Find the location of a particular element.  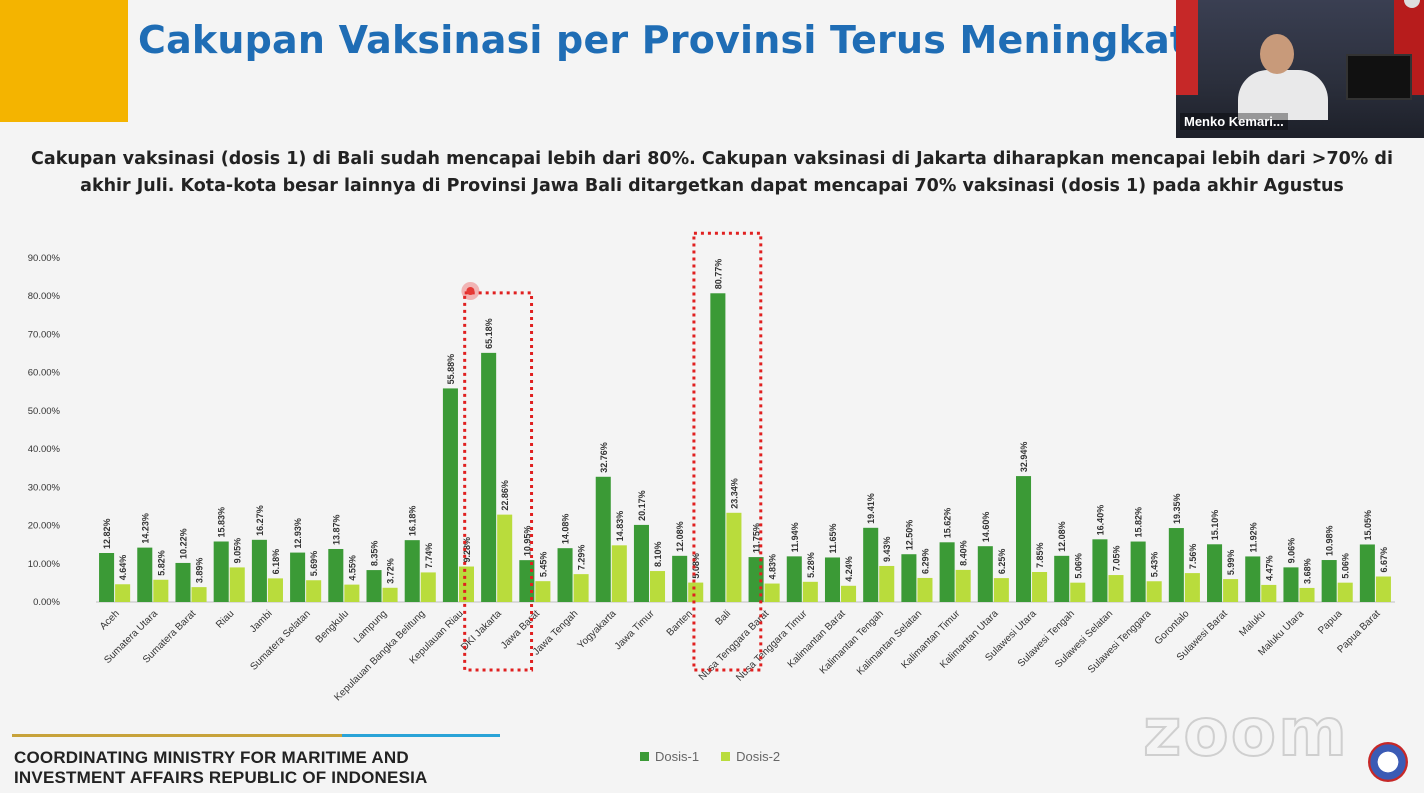

data-label: 23.34% is located at coordinates (734, 493).